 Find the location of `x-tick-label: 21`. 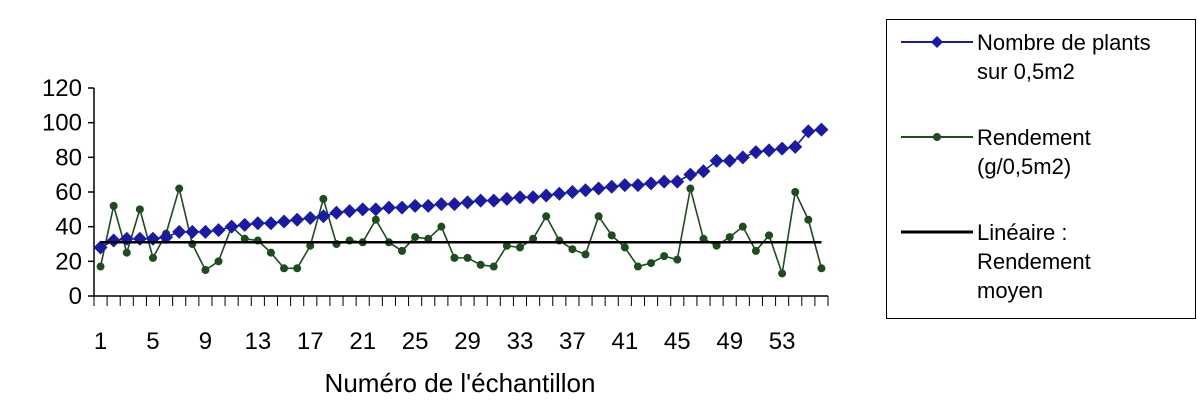

x-tick-label: 21 is located at coordinates (362, 341).